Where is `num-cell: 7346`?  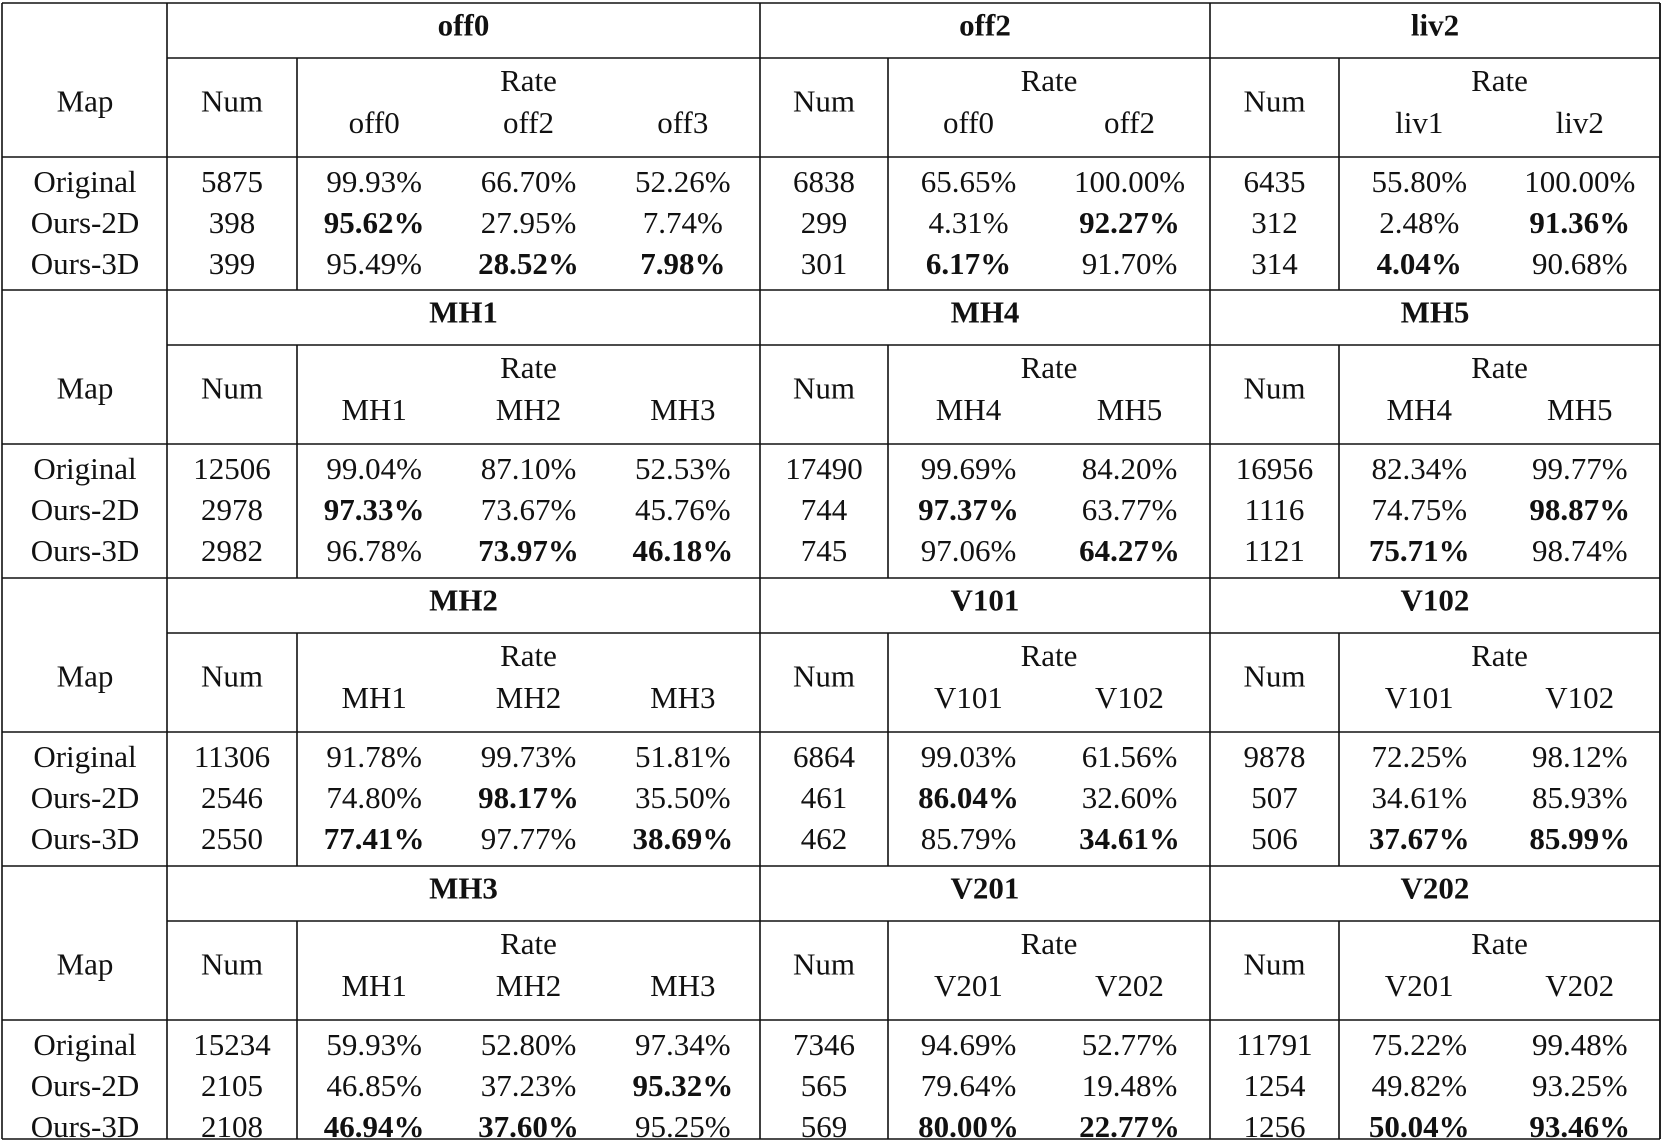
num-cell: 7346 is located at coordinates (824, 1044).